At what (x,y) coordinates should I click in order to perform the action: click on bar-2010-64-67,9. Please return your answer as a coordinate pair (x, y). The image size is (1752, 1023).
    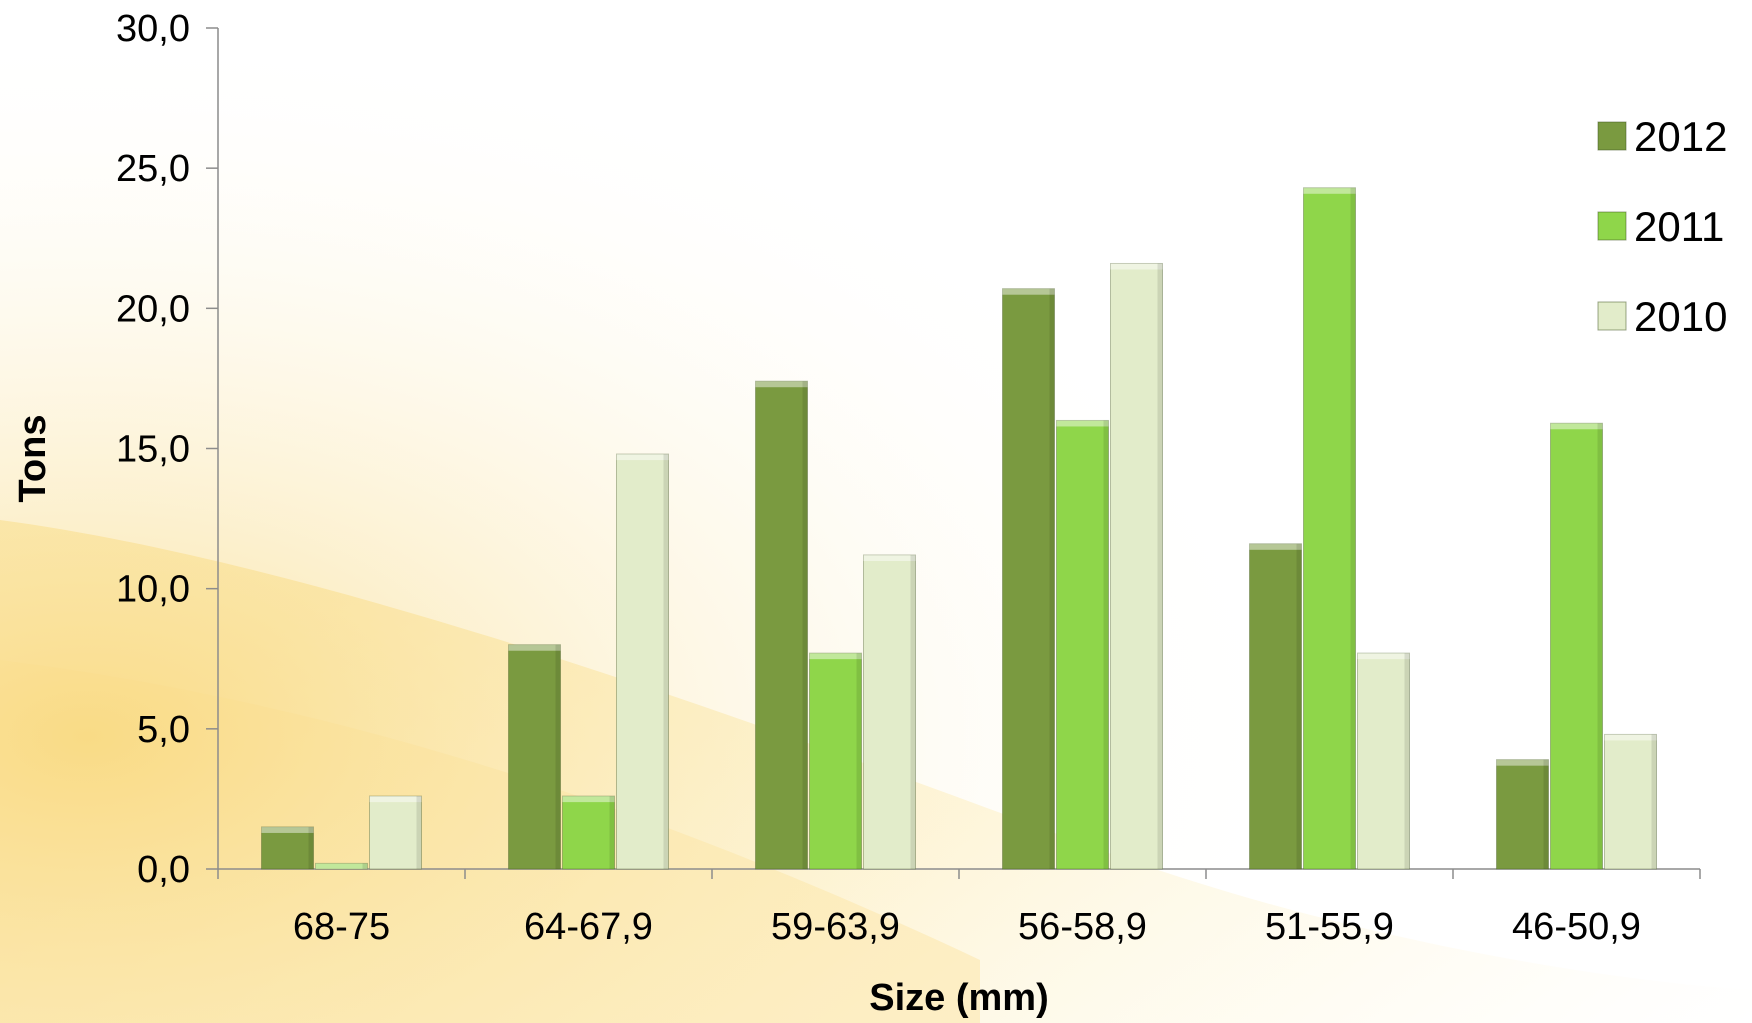
    Looking at the image, I should click on (642, 661).